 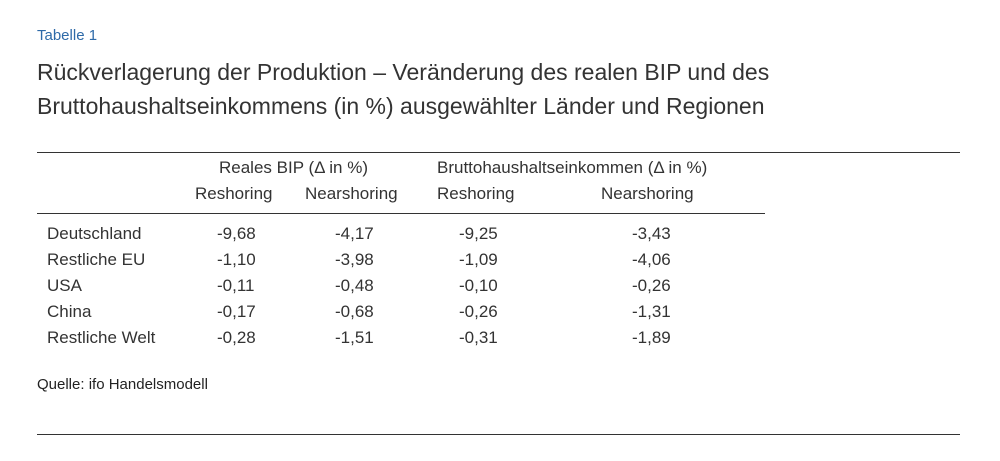 What do you see at coordinates (651, 259) in the screenshot?
I see `table-cell: -4,06` at bounding box center [651, 259].